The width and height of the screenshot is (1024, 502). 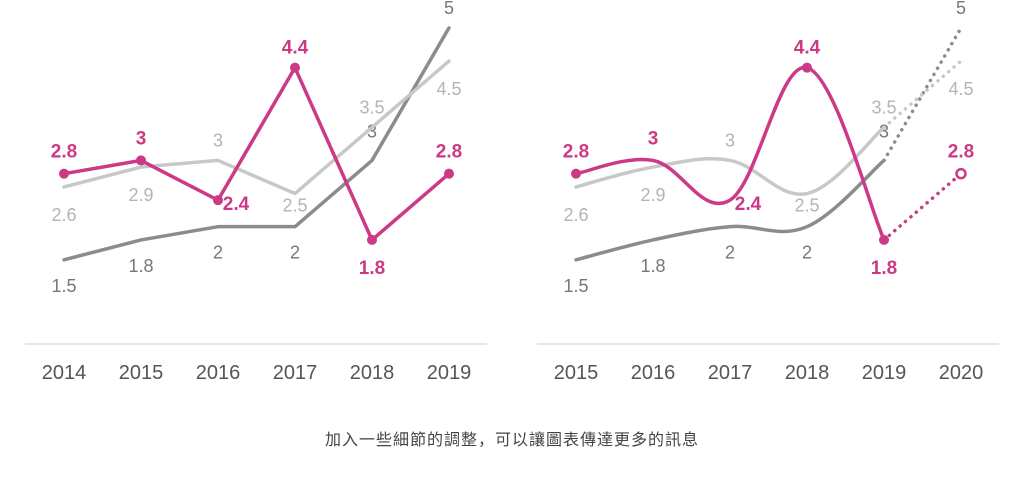 What do you see at coordinates (140, 266) in the screenshot?
I see `left-dark-value-label: 1.8` at bounding box center [140, 266].